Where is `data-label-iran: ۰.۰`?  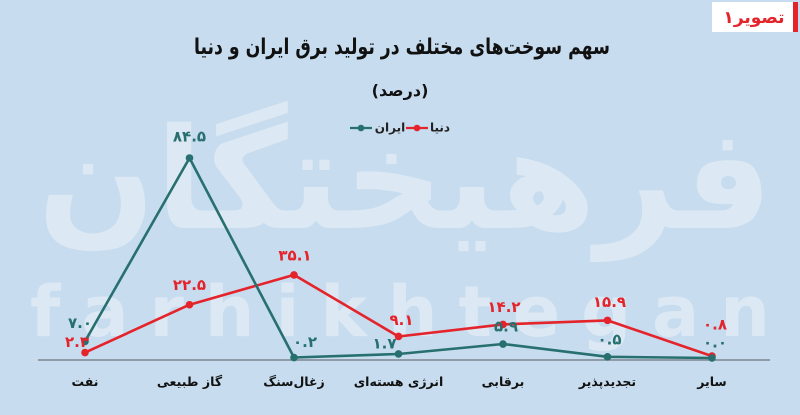
data-label-iran: ۰.۰ is located at coordinates (715, 343).